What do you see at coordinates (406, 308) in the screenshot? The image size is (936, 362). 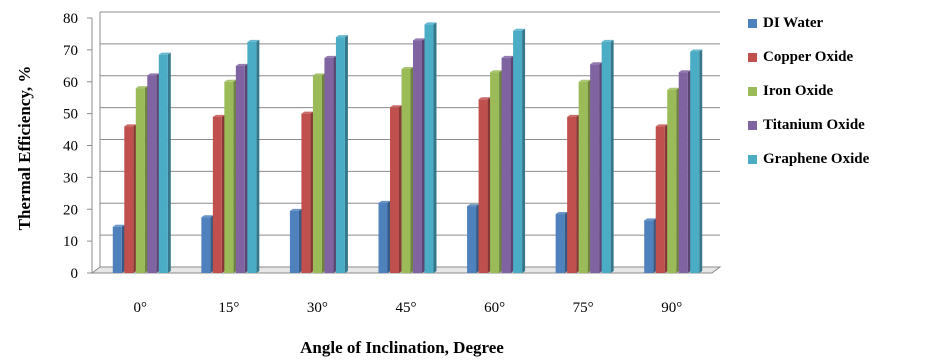 I see `x-tick-label: 45°` at bounding box center [406, 308].